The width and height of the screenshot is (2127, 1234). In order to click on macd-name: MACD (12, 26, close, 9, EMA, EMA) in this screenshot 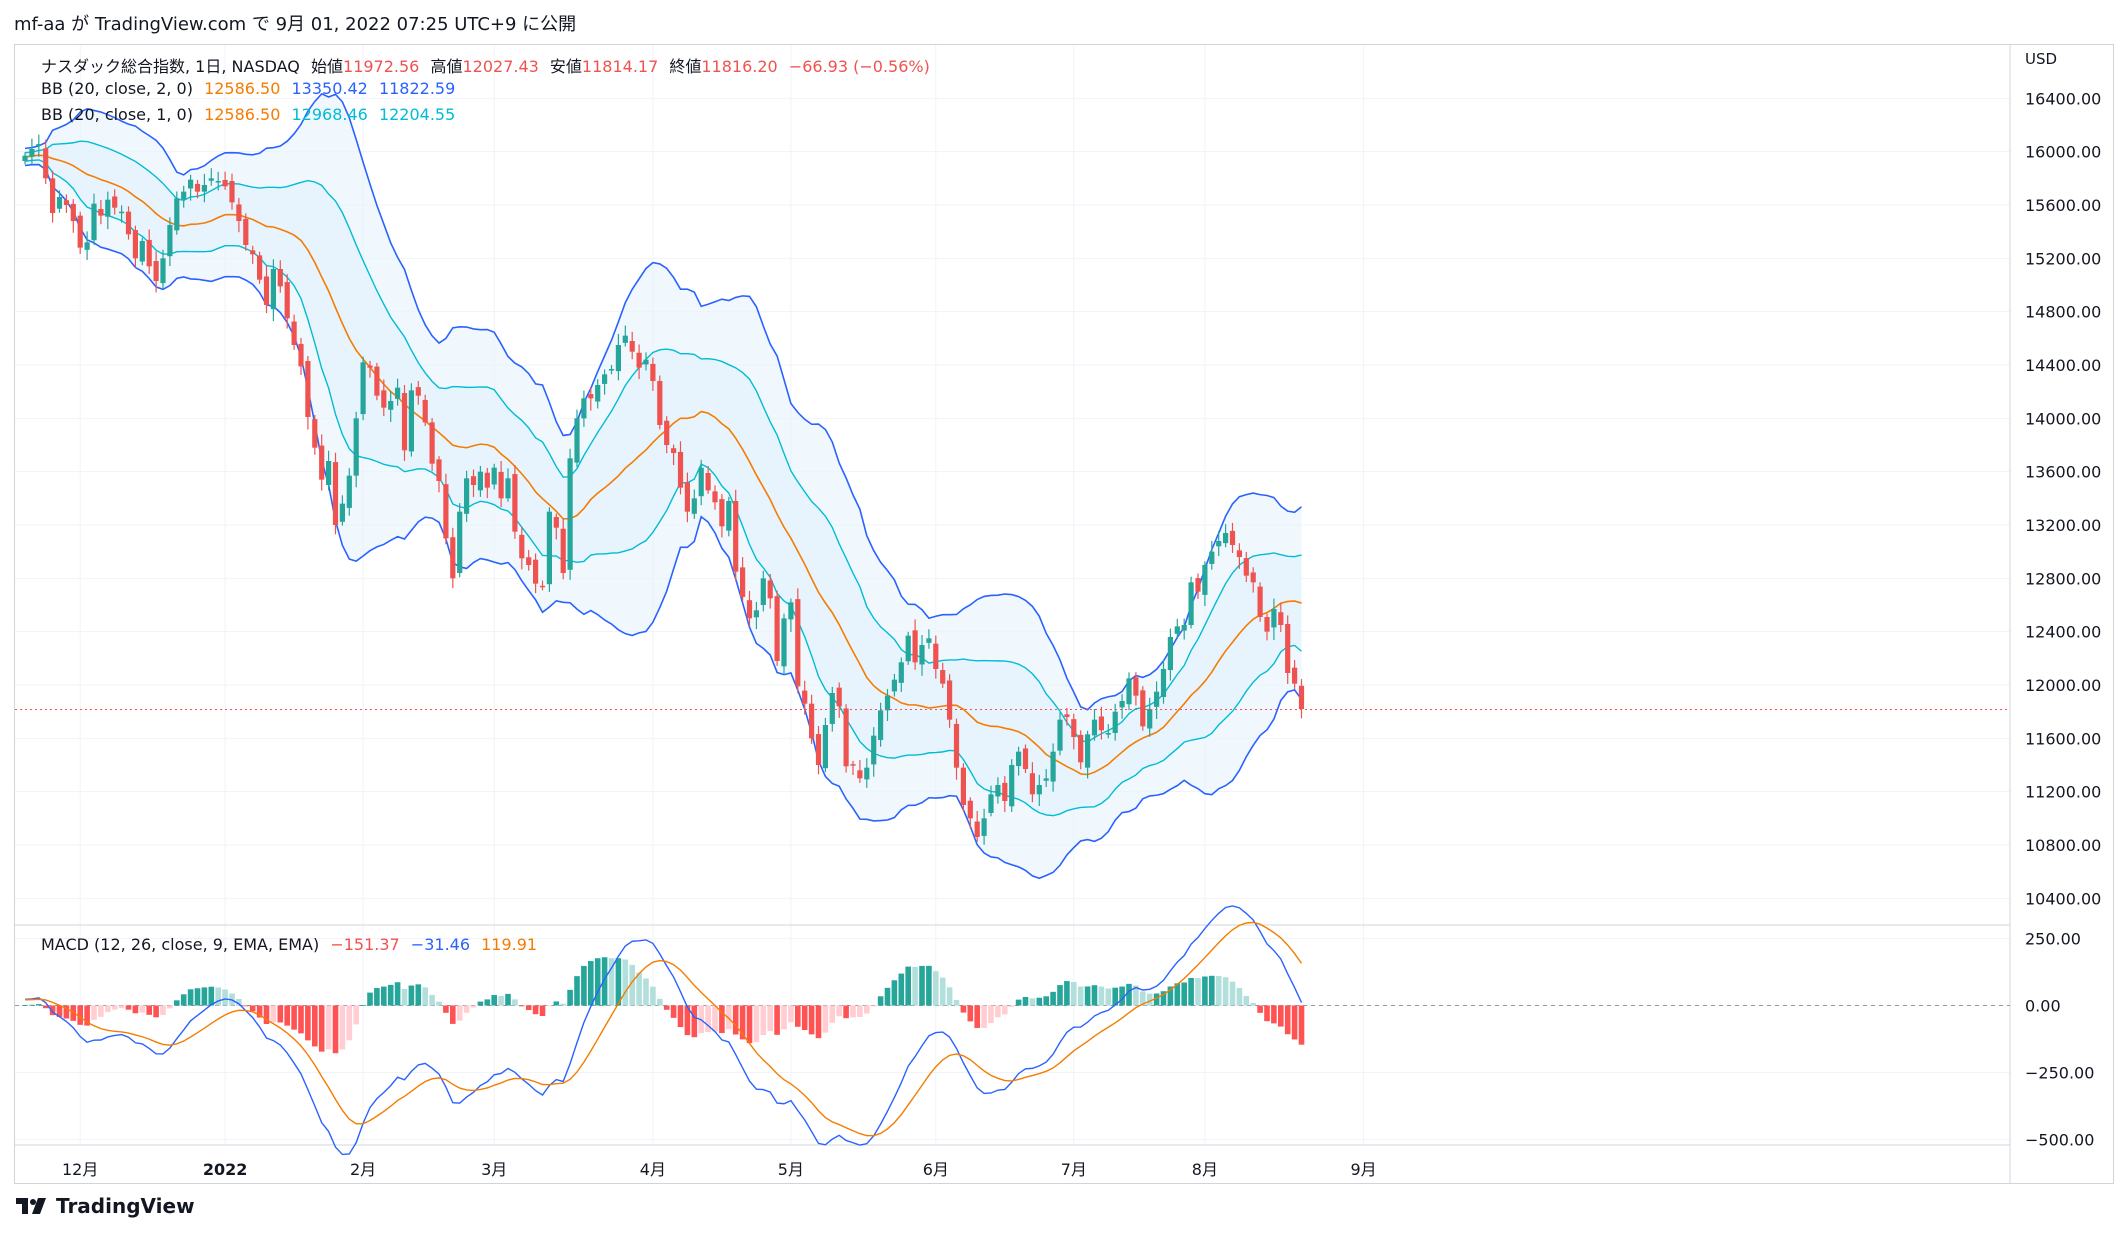, I will do `click(180, 944)`.